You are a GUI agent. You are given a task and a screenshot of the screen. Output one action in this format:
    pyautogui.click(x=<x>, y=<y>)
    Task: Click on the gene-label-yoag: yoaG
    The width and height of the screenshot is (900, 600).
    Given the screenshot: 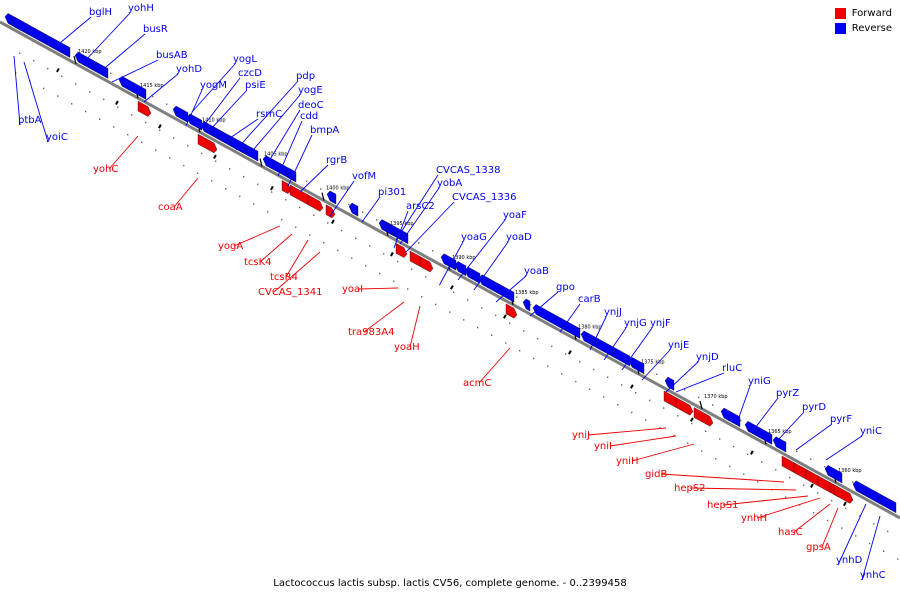 What is the action you would take?
    pyautogui.click(x=474, y=237)
    